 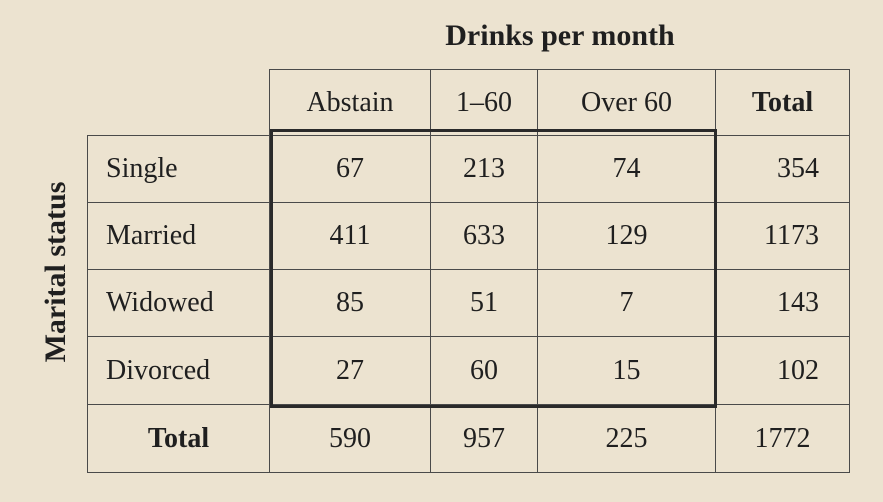 I want to click on row-header-title: Marital status, so click(x=55, y=272).